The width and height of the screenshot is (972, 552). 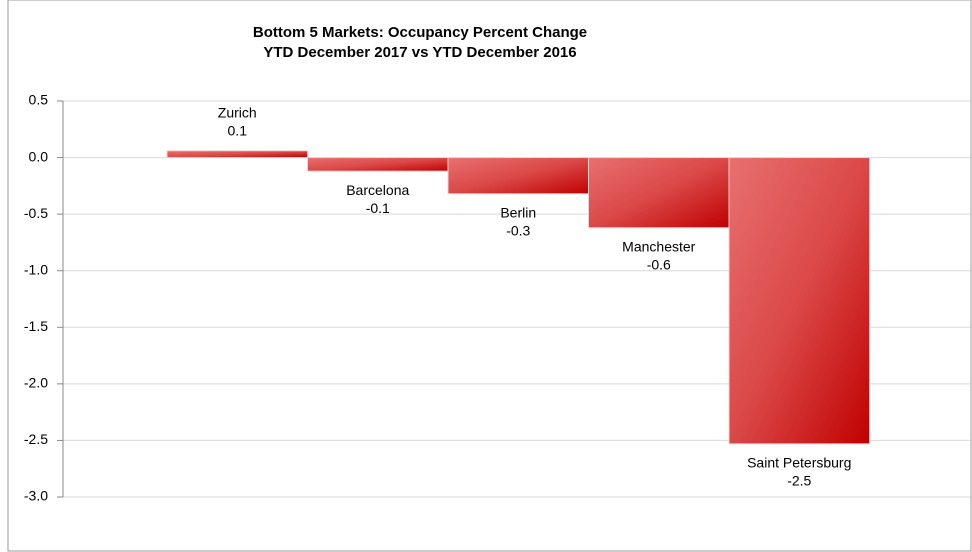 I want to click on data-label: -2.5, so click(x=799, y=481).